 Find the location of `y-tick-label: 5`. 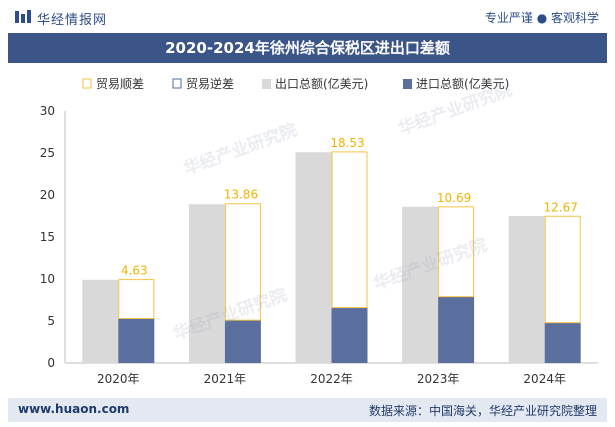

y-tick-label: 5 is located at coordinates (51, 321).